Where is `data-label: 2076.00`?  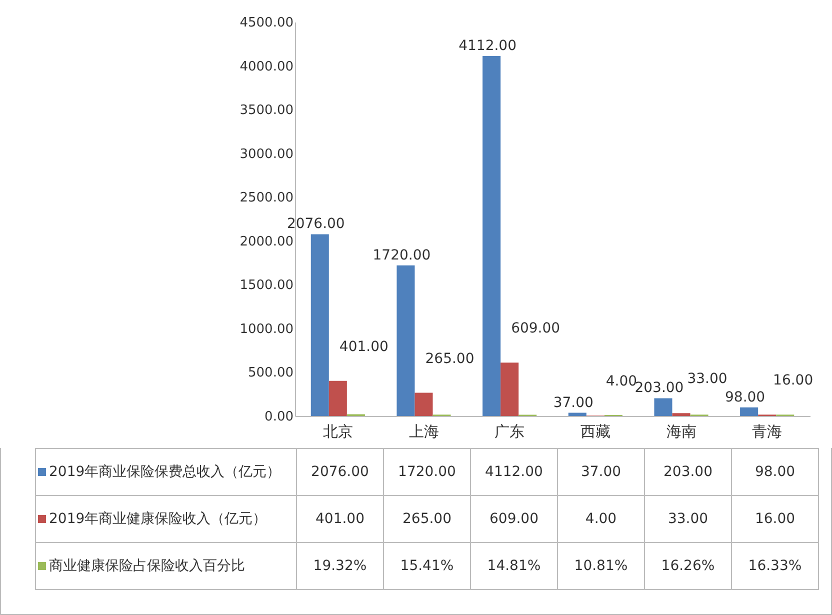
data-label: 2076.00 is located at coordinates (340, 472).